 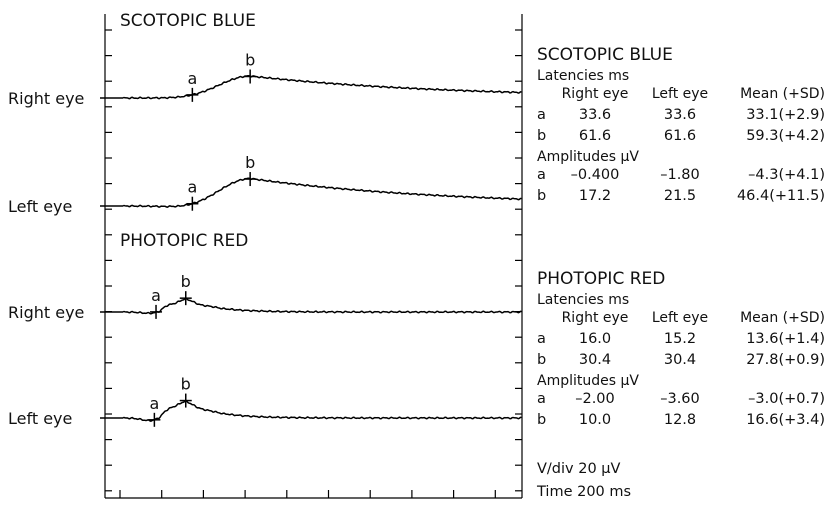 I want to click on cell-value: 59.3(+4.2), so click(x=785, y=136).